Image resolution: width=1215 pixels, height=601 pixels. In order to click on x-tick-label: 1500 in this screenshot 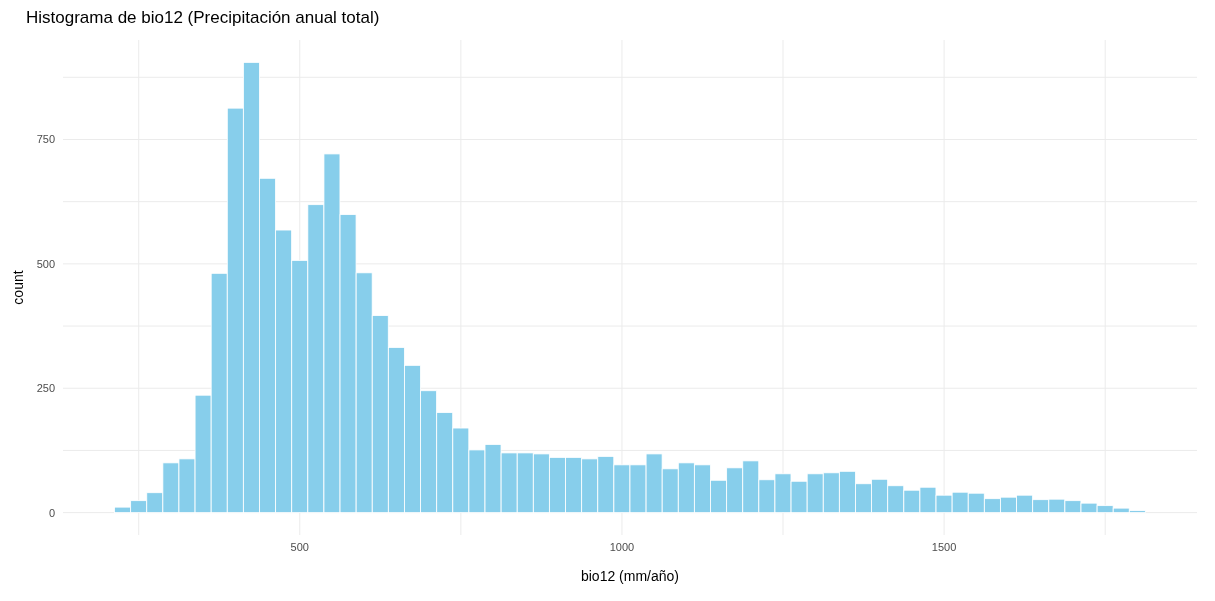, I will do `click(944, 546)`.